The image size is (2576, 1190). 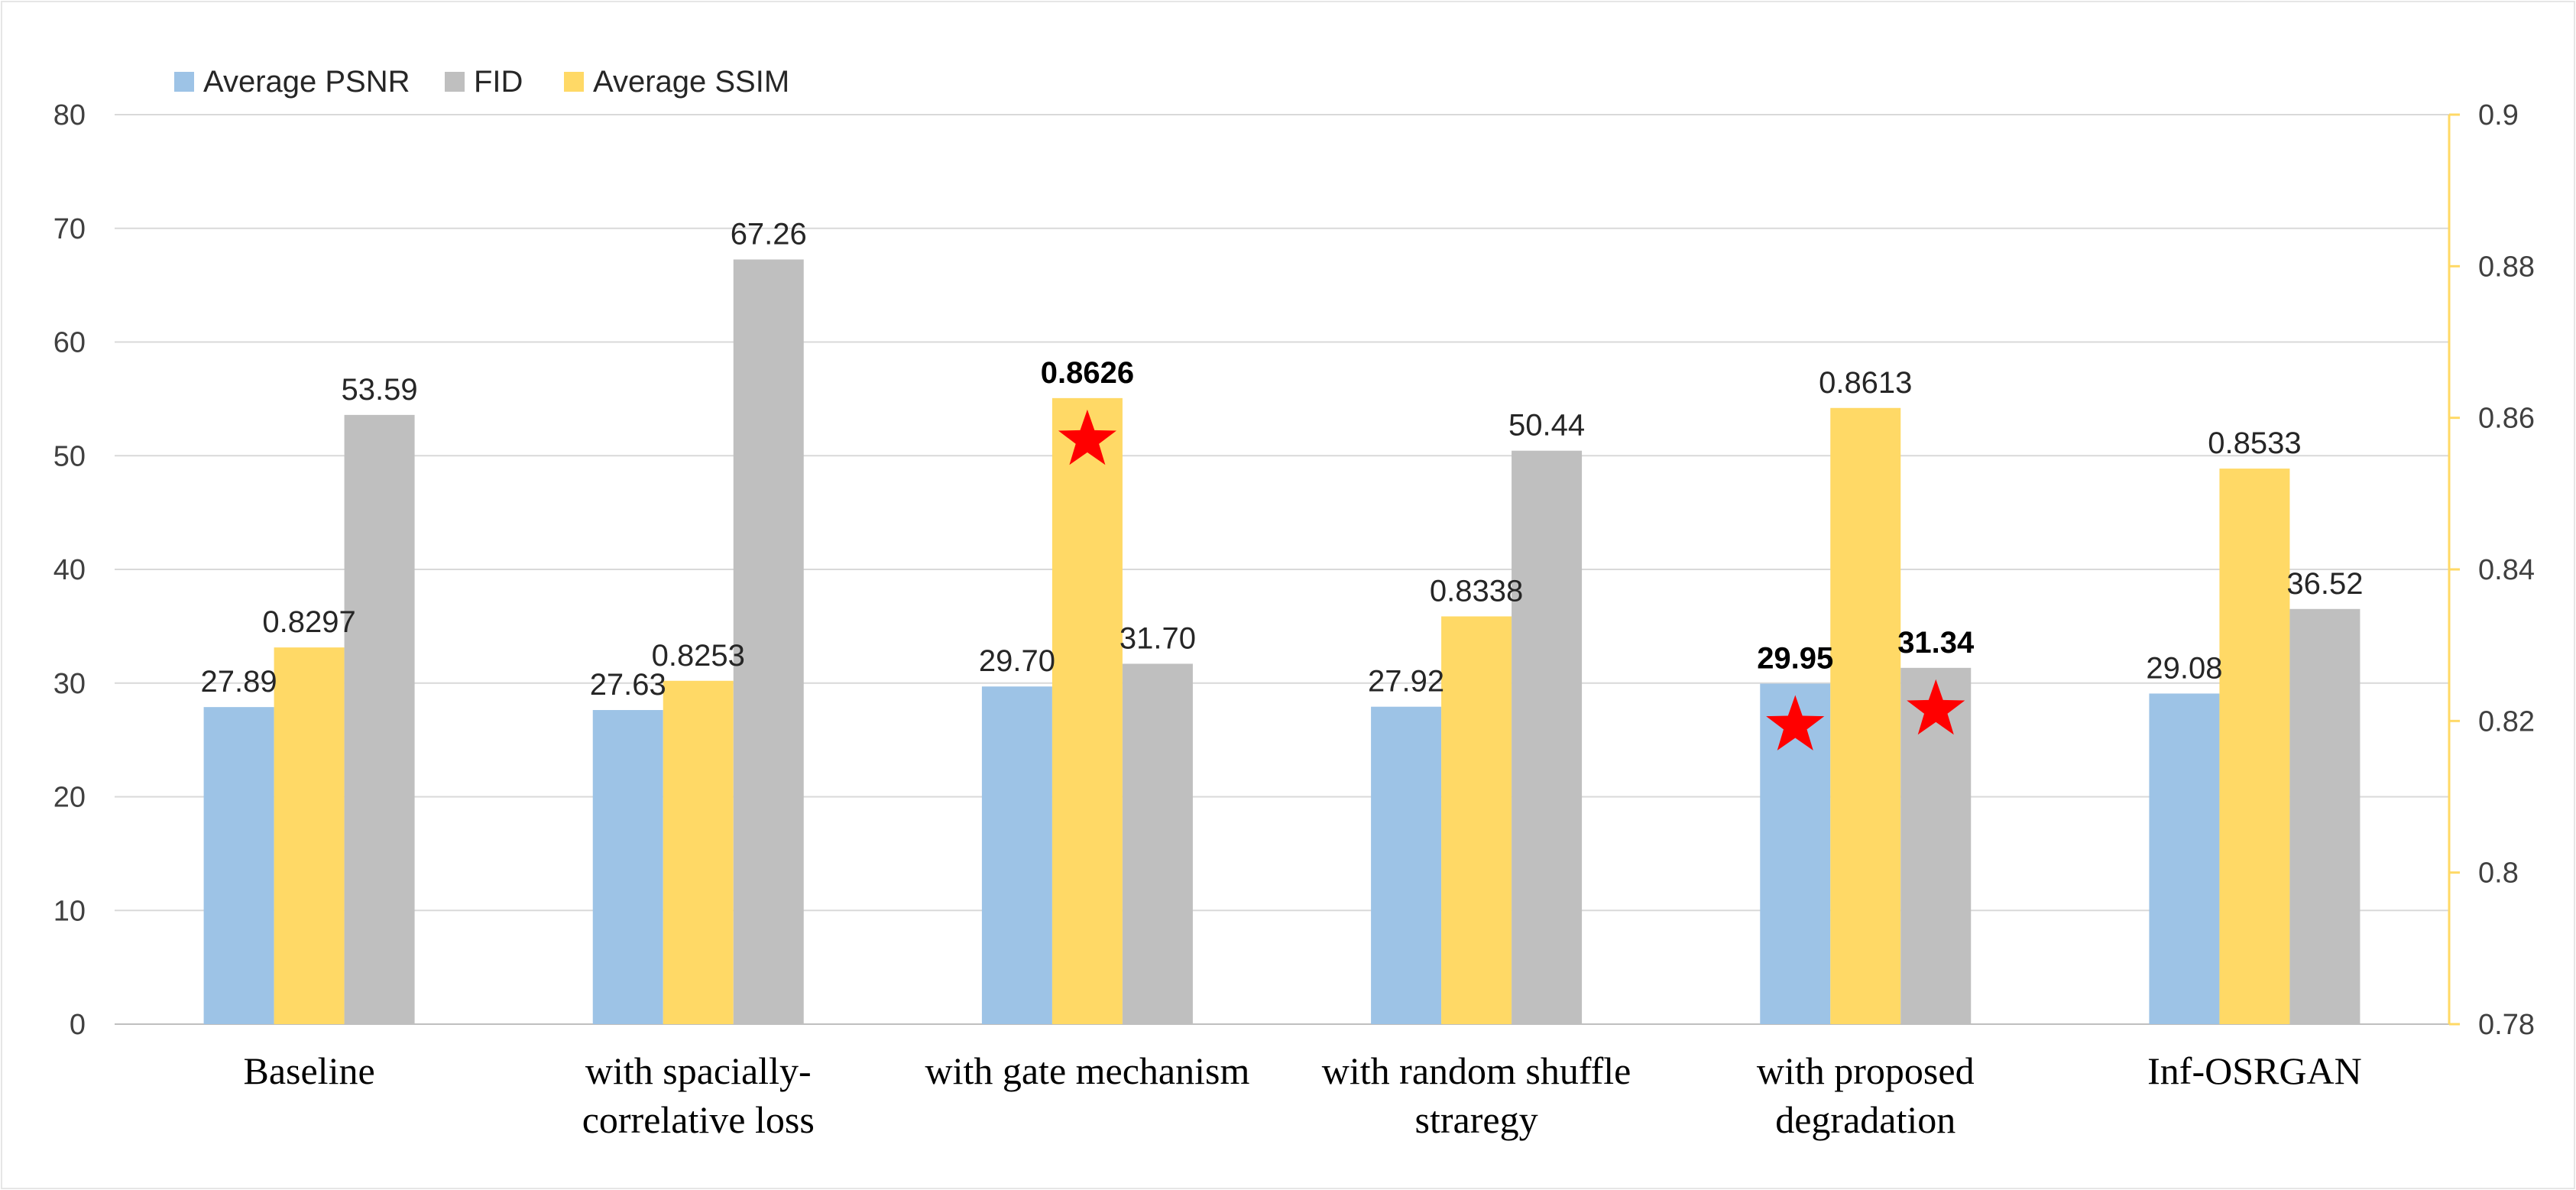 I want to click on category-label: with proposed degradation, so click(x=1866, y=1095).